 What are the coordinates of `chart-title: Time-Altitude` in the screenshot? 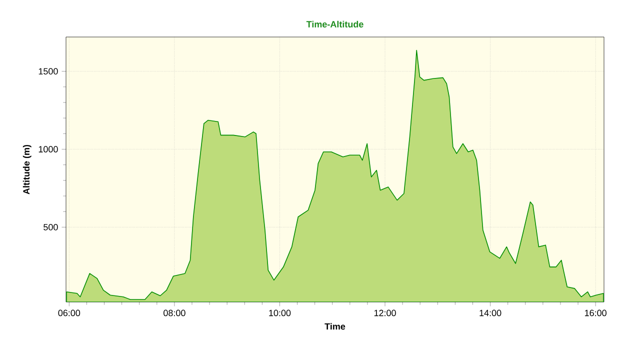 It's located at (335, 24).